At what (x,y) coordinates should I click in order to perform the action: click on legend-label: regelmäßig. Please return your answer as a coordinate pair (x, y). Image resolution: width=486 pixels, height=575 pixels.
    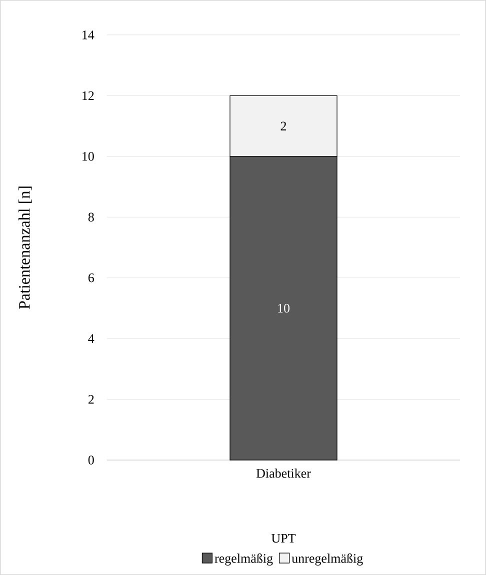
    Looking at the image, I should click on (243, 560).